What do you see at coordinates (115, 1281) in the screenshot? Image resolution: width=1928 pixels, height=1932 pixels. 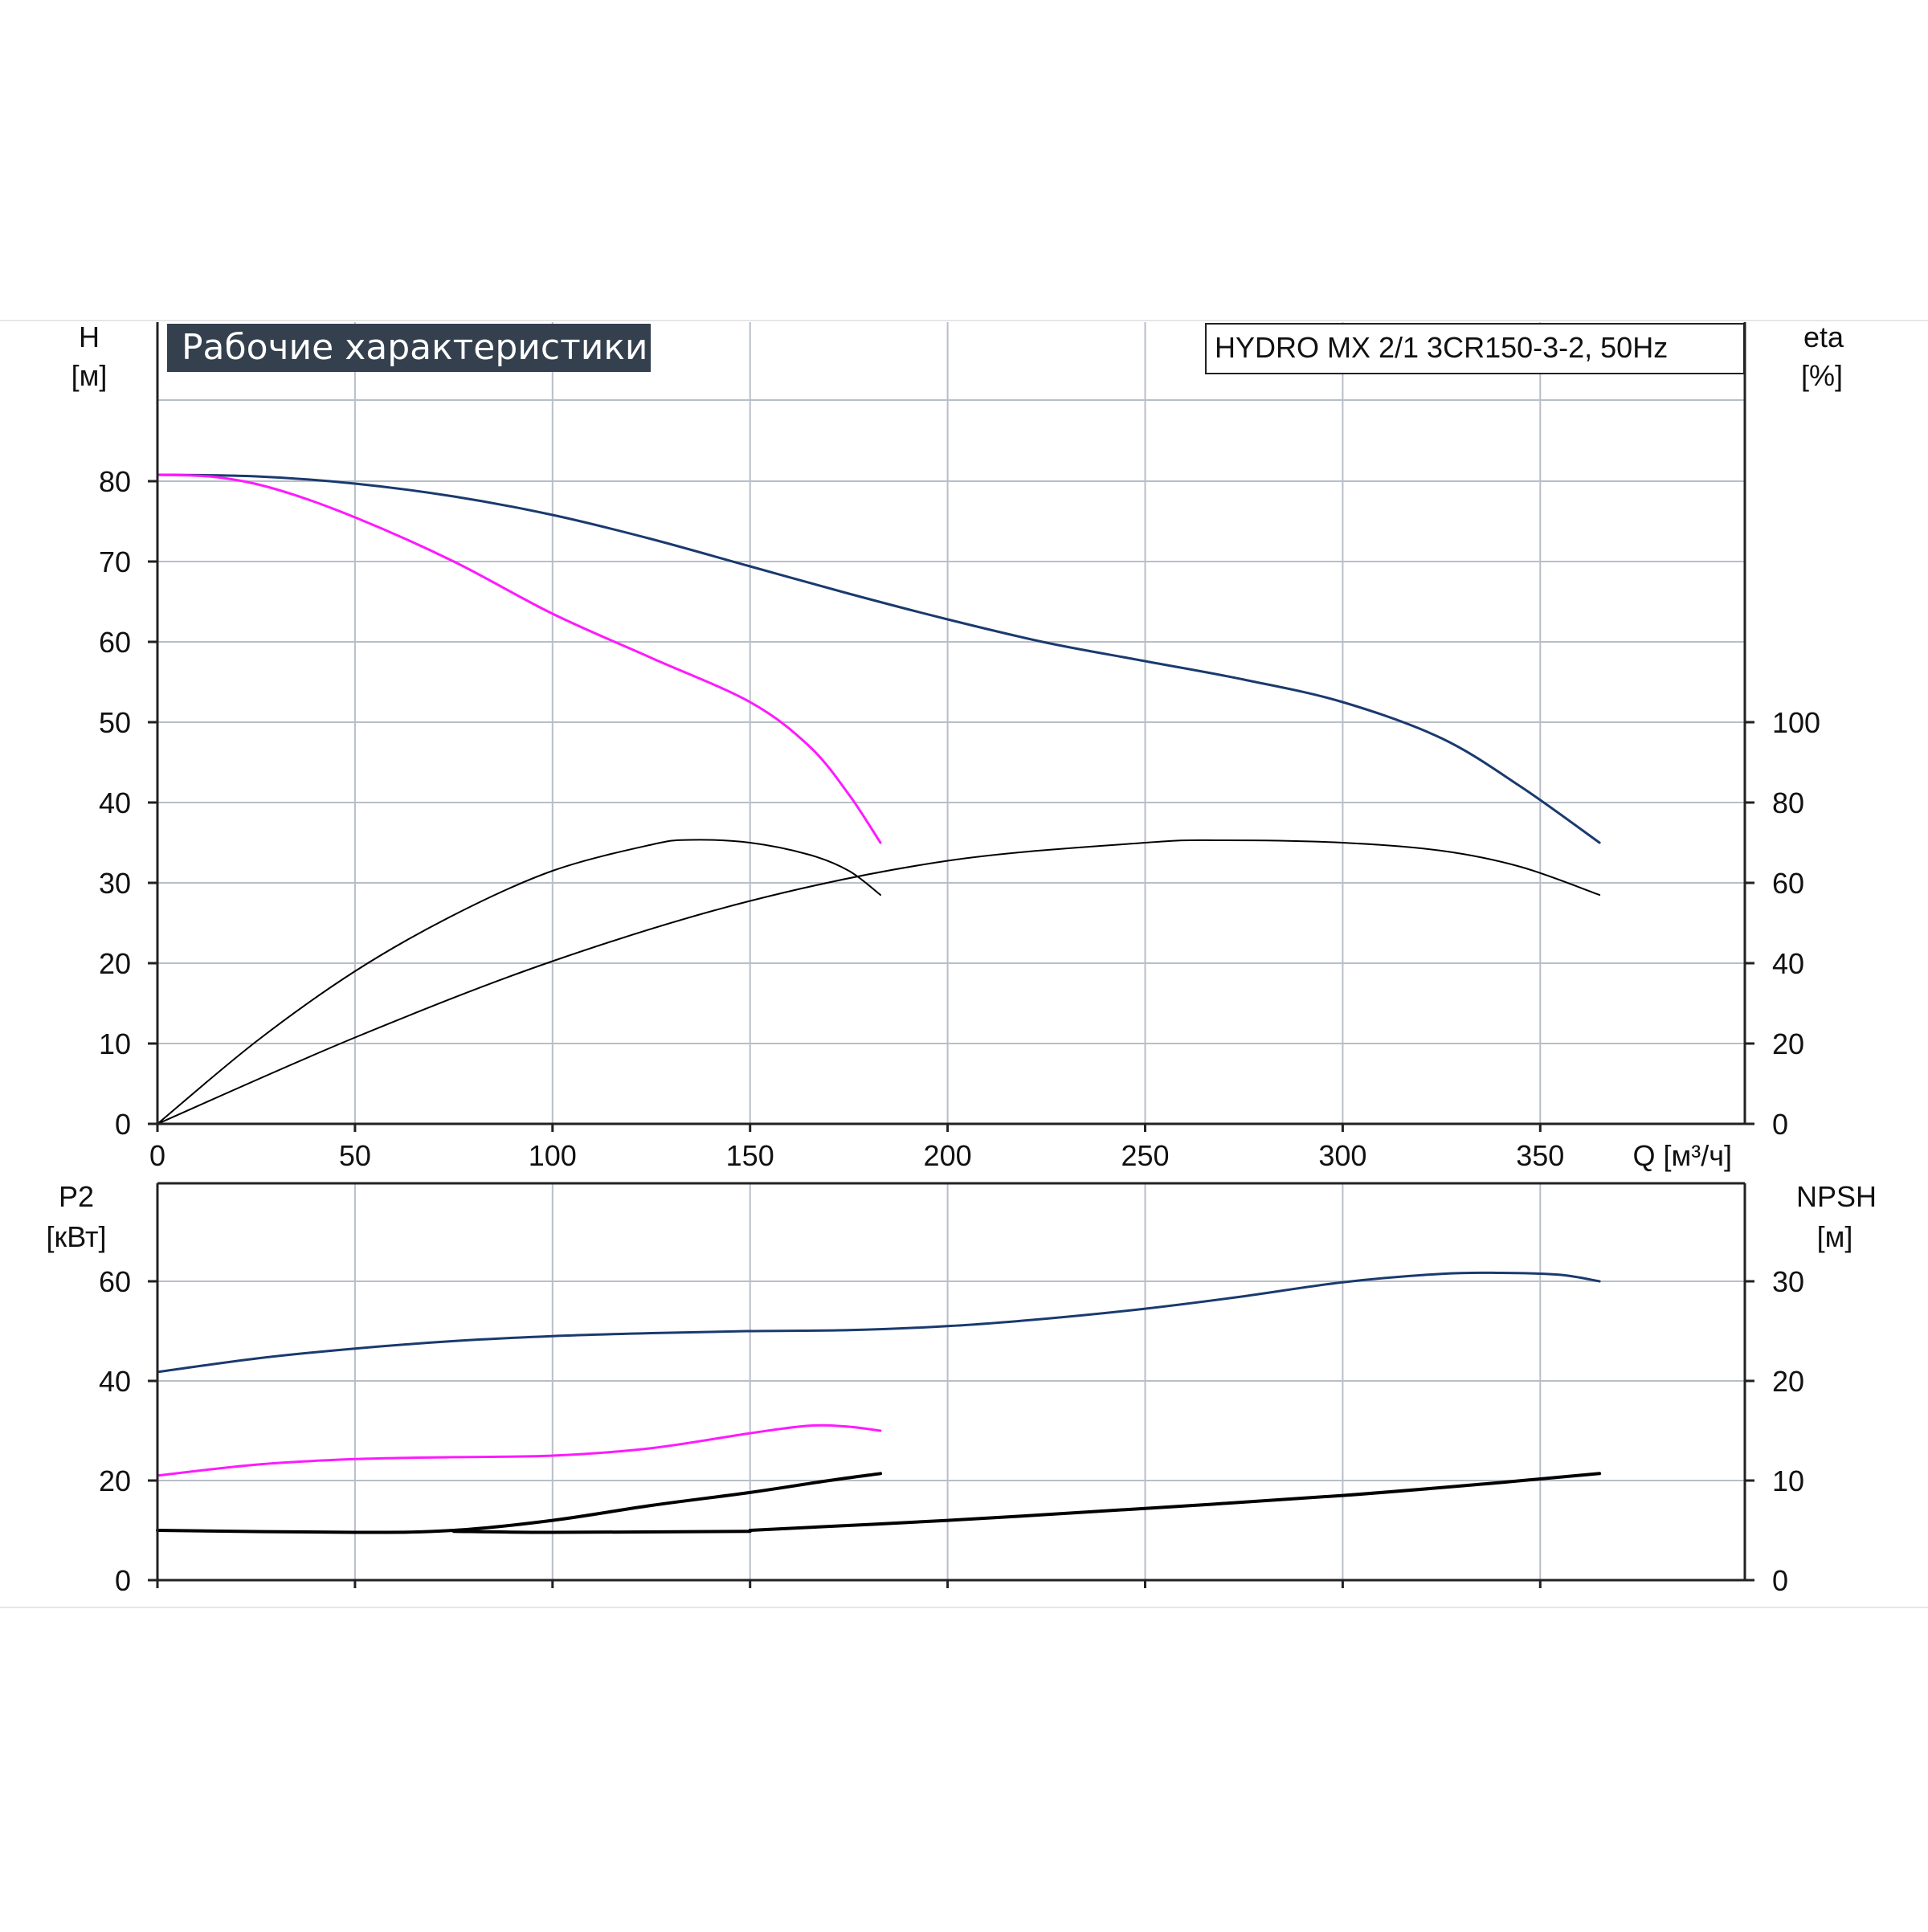 I see `lower-ytick-label-60: 60` at bounding box center [115, 1281].